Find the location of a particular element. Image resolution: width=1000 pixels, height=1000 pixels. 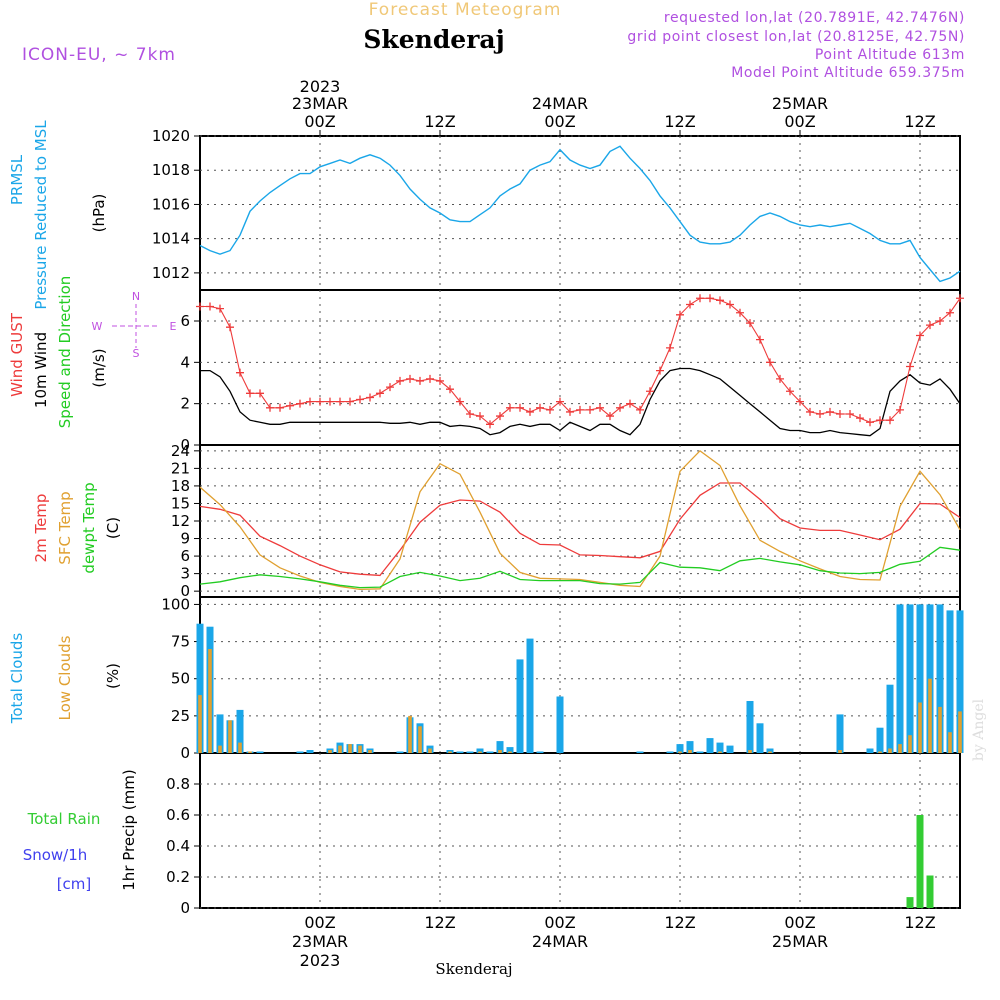

wind-speed-line is located at coordinates (580, 402).